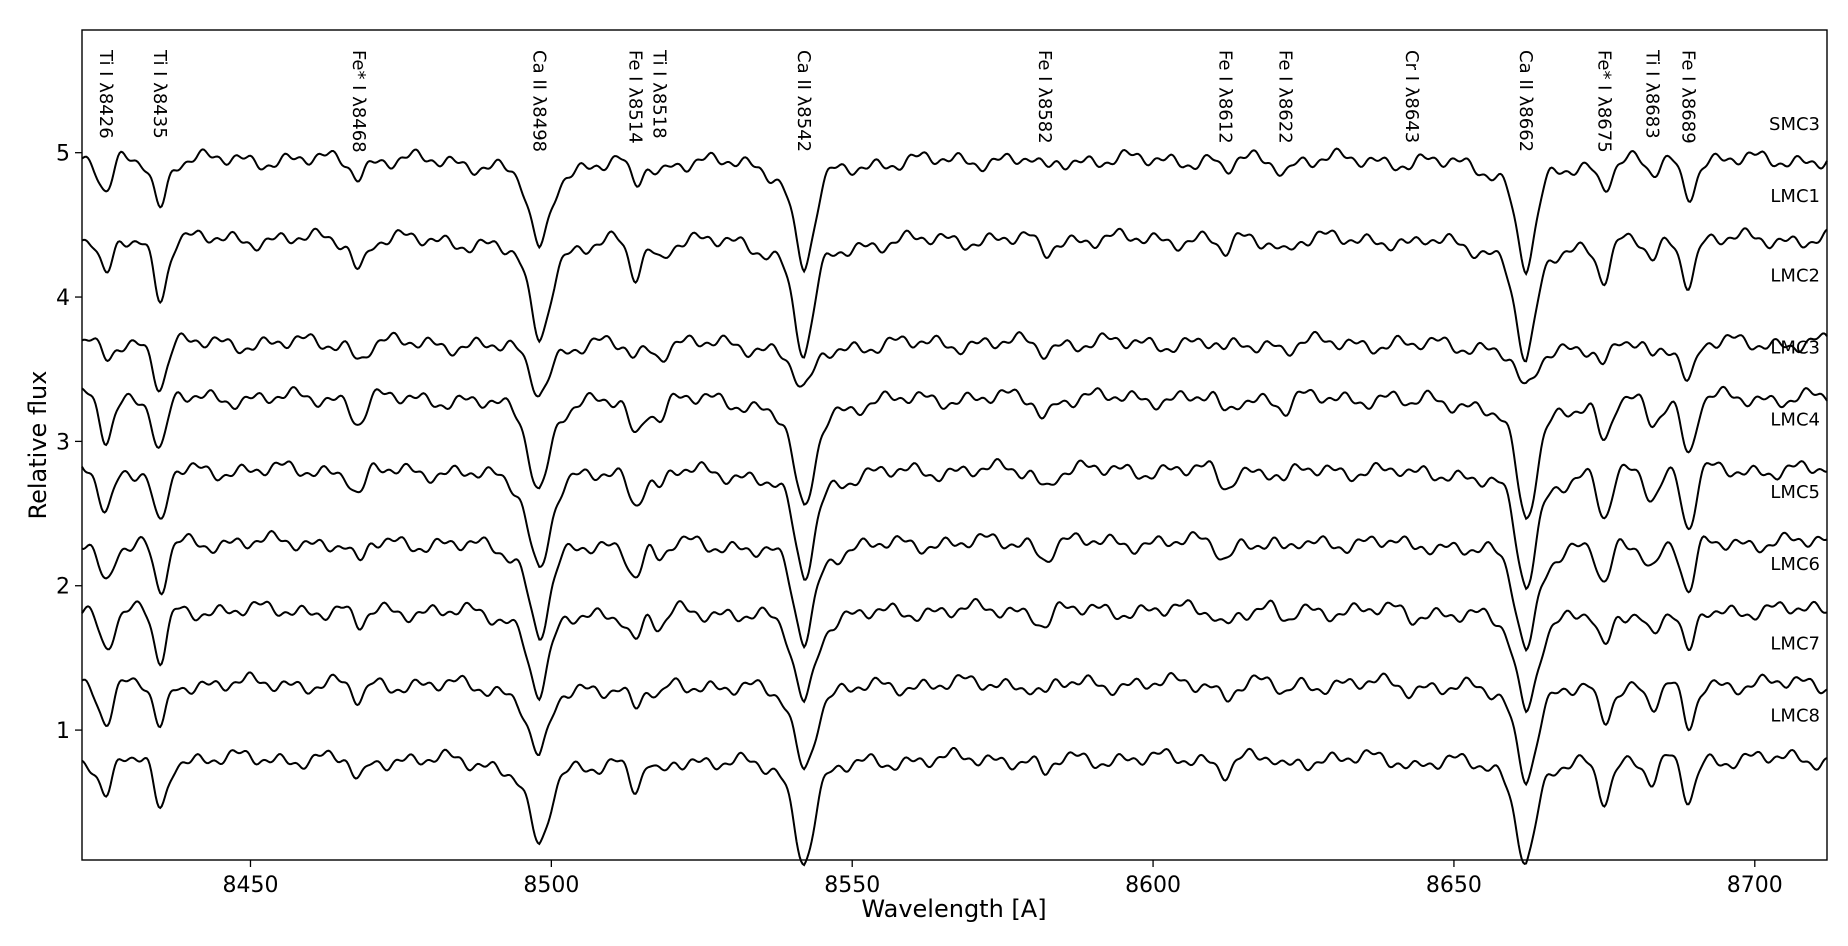 Image resolution: width=1848 pixels, height=946 pixels. Describe the element at coordinates (250, 885) in the screenshot. I see `x-tick-label: 8450` at that location.